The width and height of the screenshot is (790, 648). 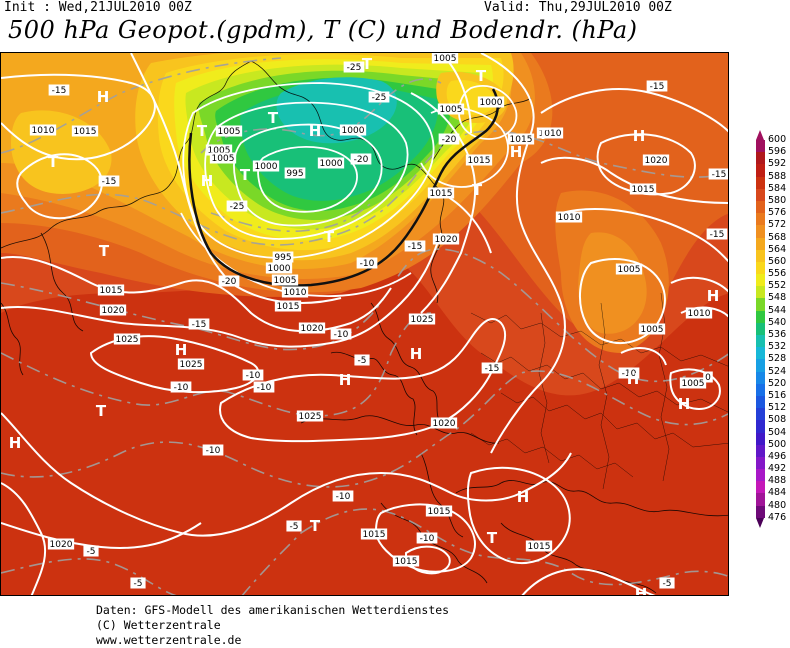 I want to click on legend-level-label: 484, so click(x=777, y=493).